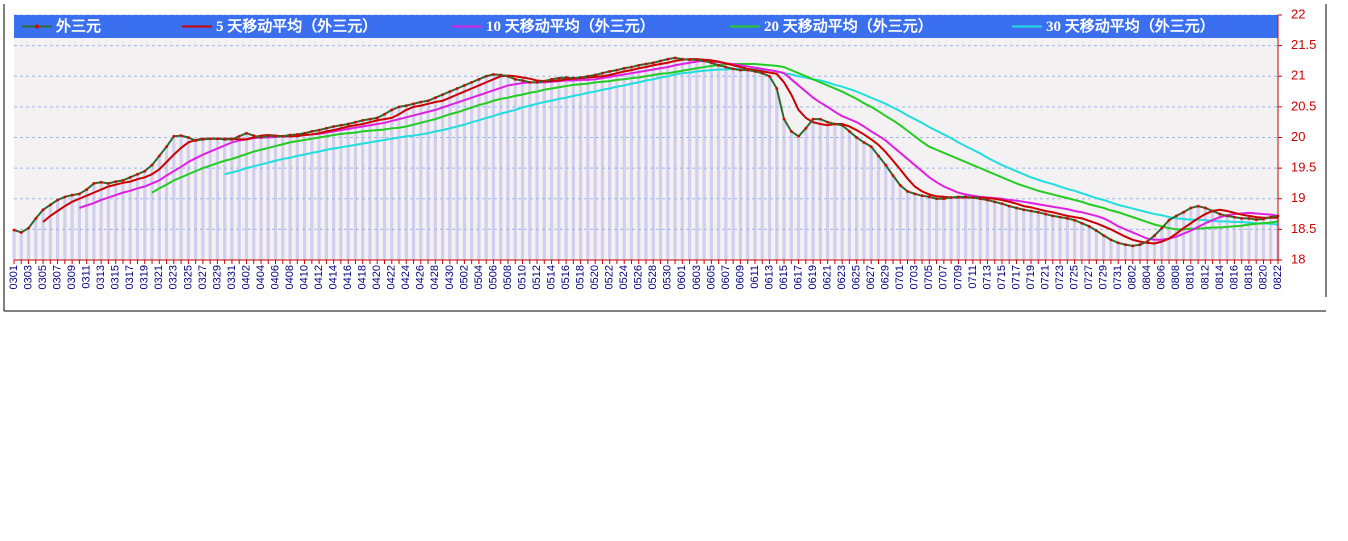 The image size is (1348, 541). I want to click on x-tick-label: 0422, so click(392, 277).